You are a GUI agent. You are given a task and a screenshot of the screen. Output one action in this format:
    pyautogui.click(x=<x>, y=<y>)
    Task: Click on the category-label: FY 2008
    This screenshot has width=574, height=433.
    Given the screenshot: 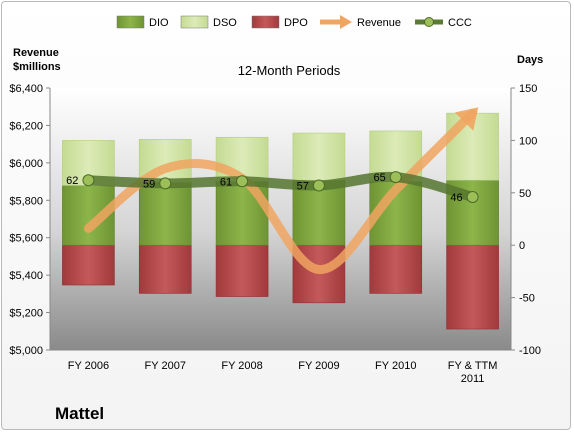 What is the action you would take?
    pyautogui.click(x=241, y=366)
    